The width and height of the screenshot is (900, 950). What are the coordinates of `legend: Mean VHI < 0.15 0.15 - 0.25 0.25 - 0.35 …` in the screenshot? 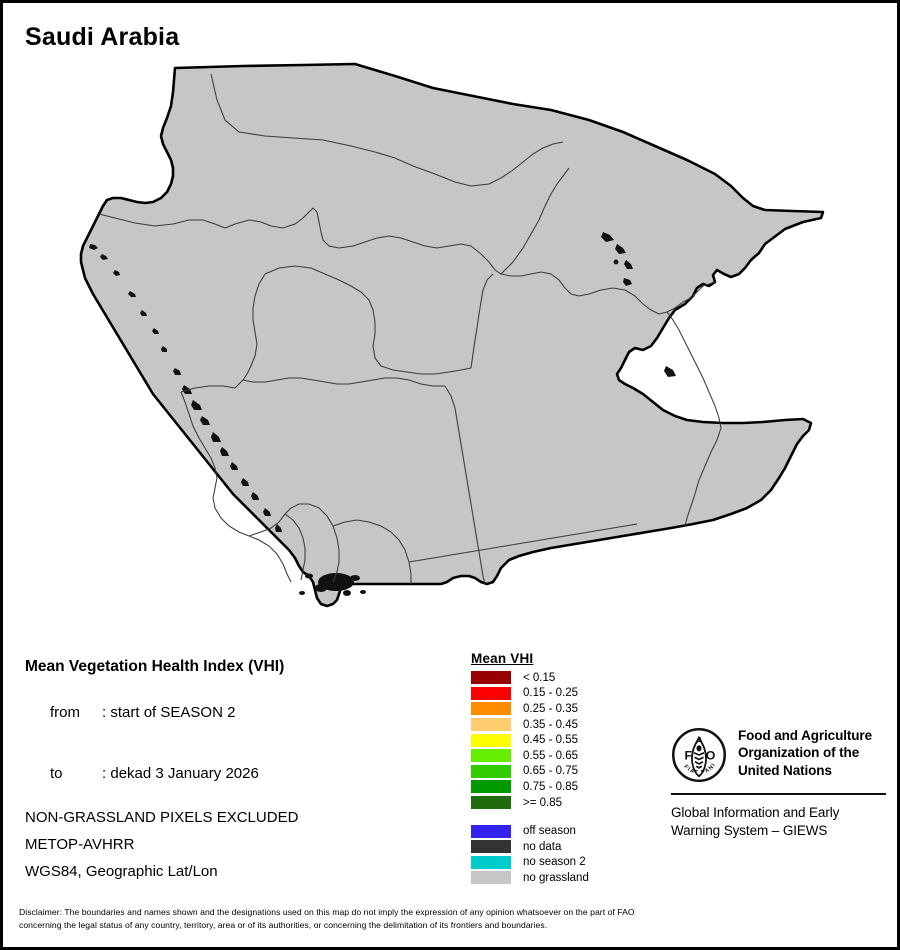 It's located at (556, 768).